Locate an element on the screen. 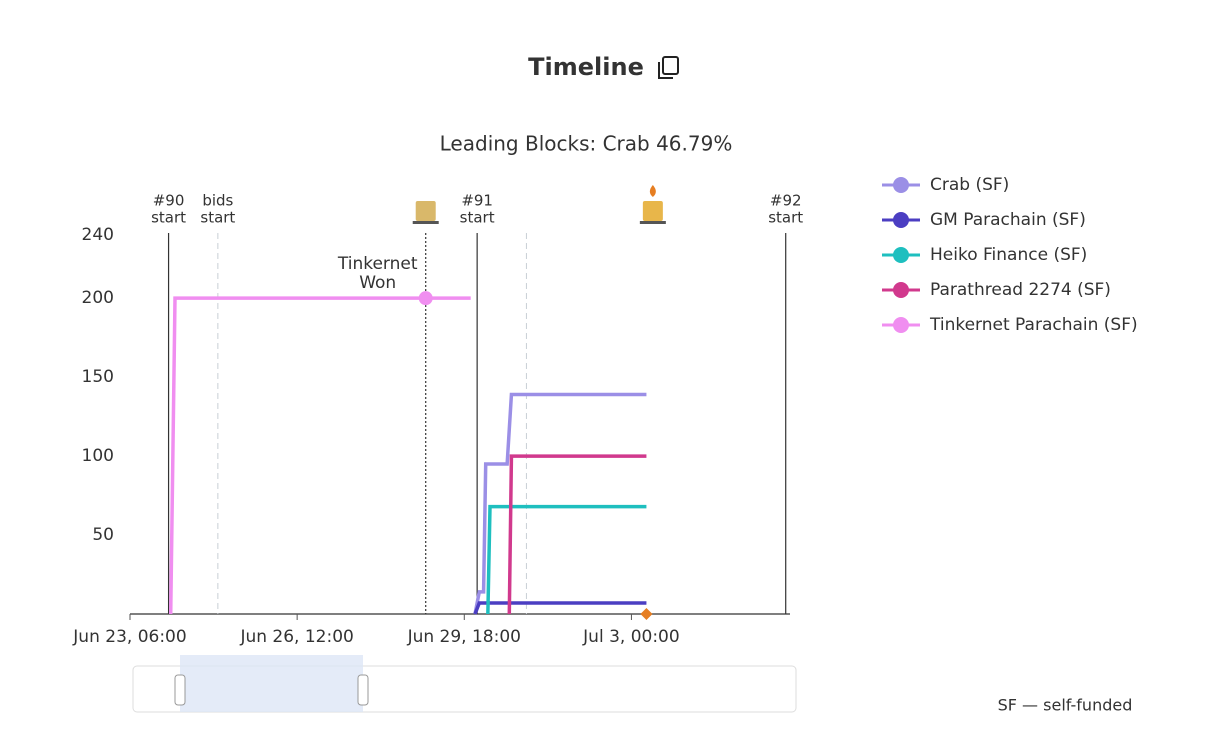 The image size is (1220, 750). chart-subtitle: Leading Blocks: Crab 46.79% is located at coordinates (586, 144).